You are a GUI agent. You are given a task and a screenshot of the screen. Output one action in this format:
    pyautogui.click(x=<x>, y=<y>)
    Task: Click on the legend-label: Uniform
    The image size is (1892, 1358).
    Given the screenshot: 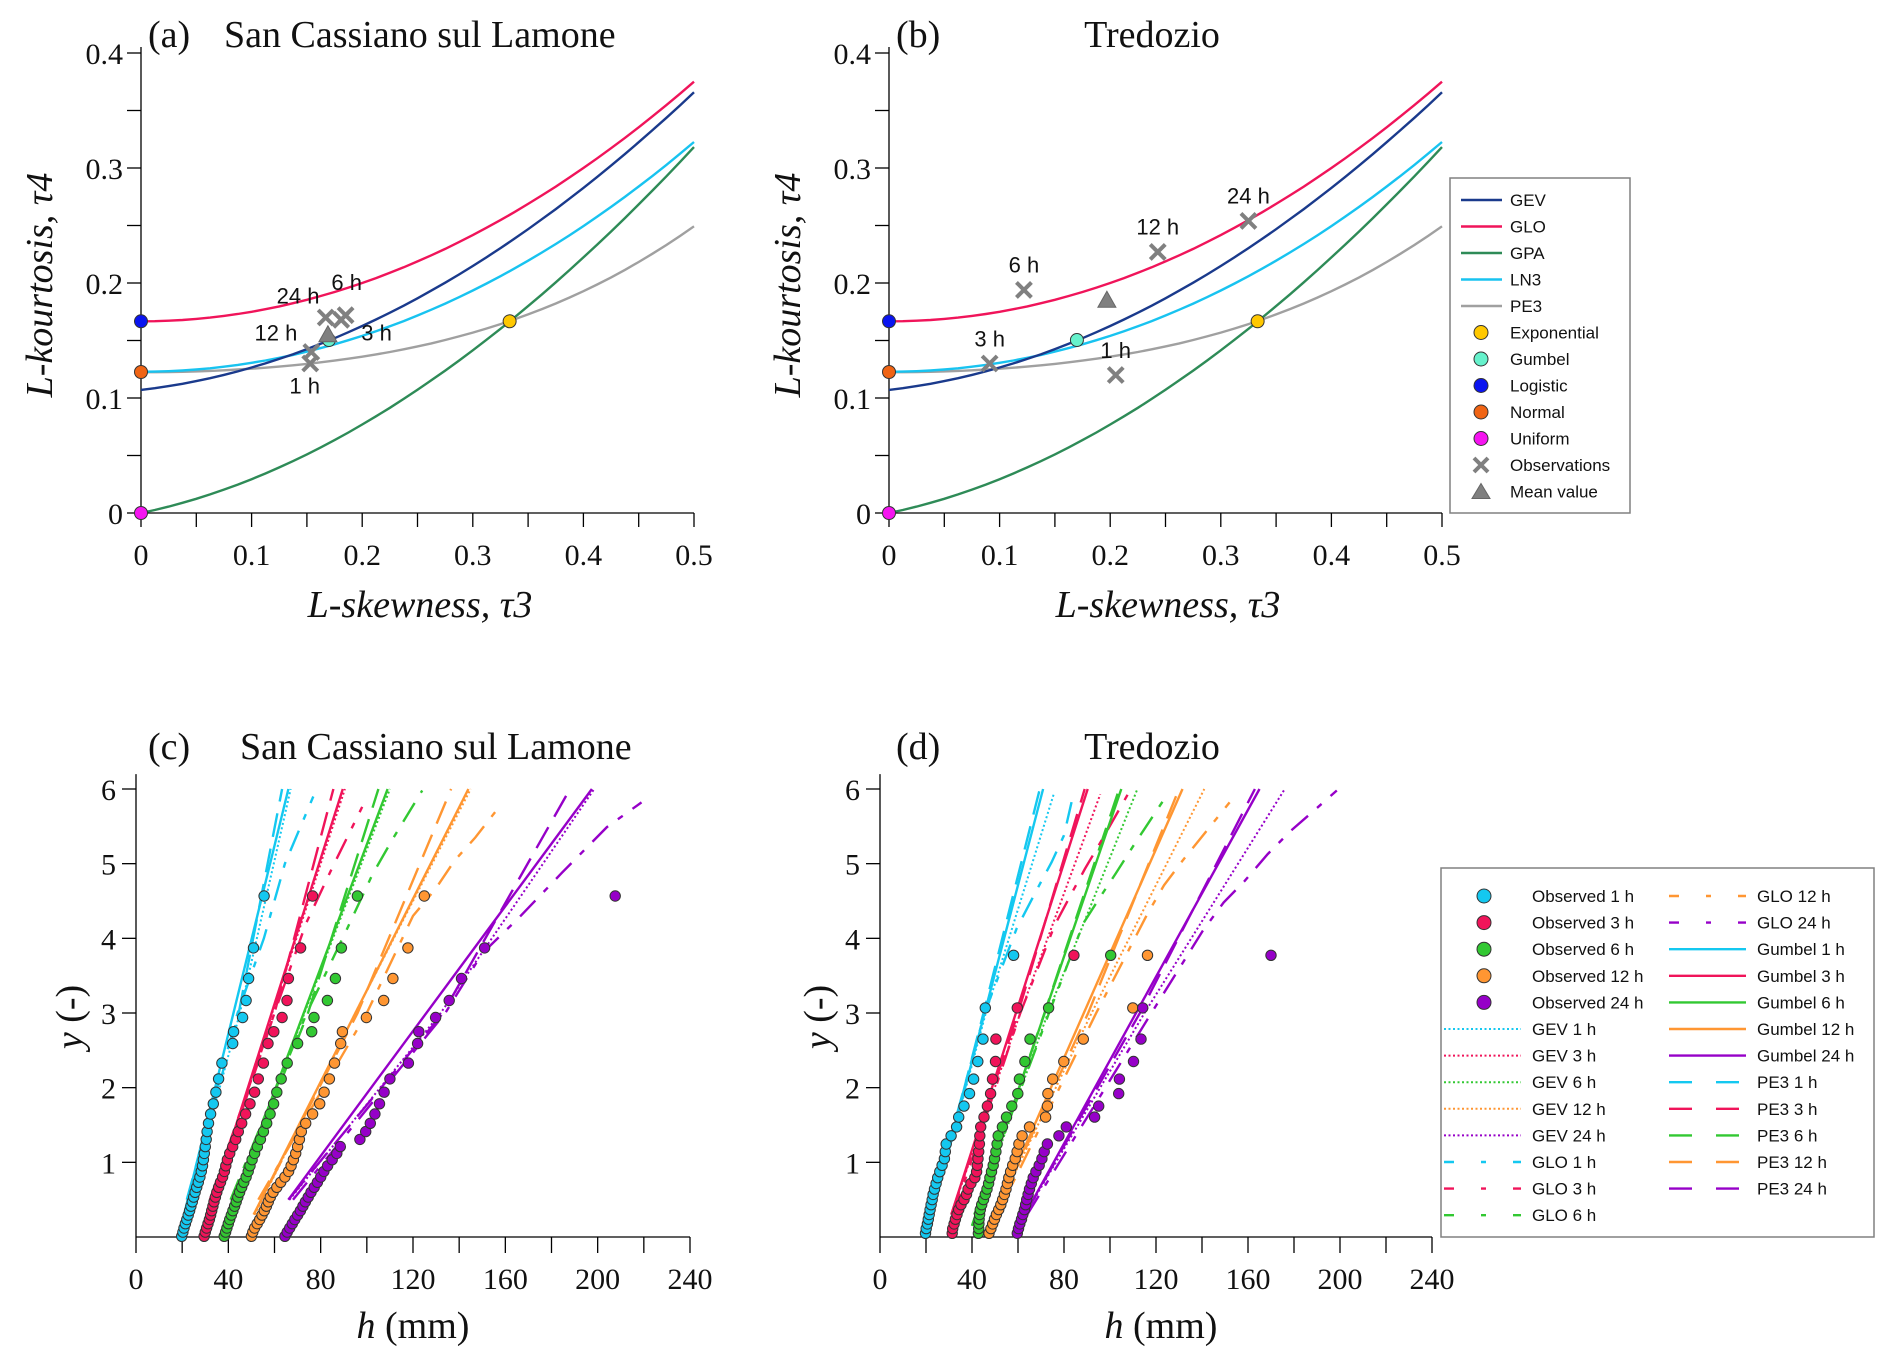 What is the action you would take?
    pyautogui.click(x=1540, y=439)
    